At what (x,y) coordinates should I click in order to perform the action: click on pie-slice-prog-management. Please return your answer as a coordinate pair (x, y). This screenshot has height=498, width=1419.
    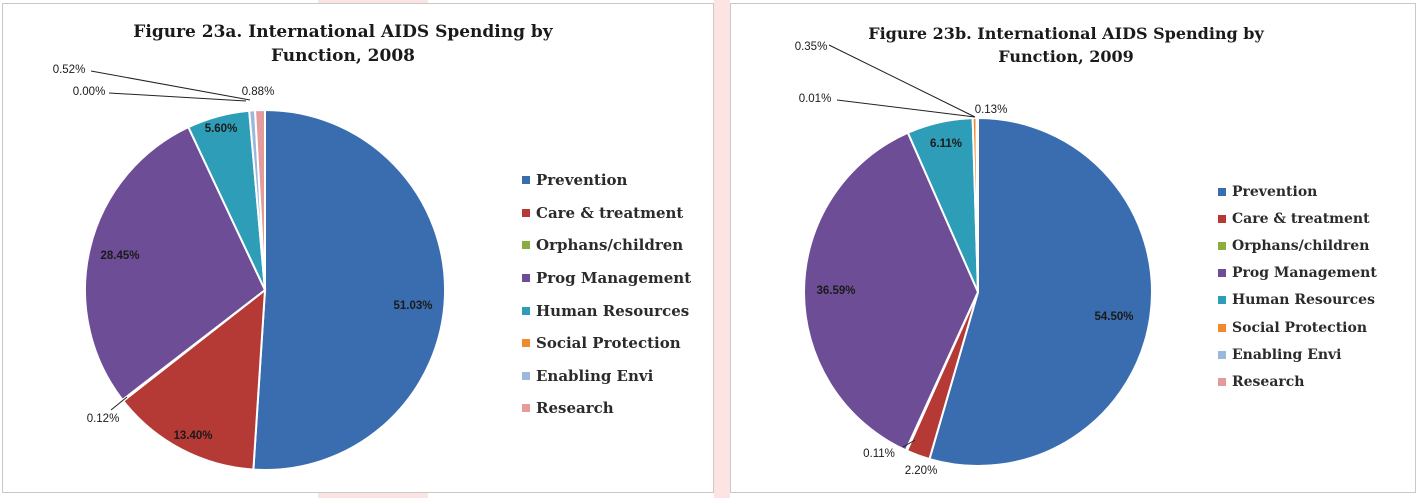
    Looking at the image, I should click on (891, 291).